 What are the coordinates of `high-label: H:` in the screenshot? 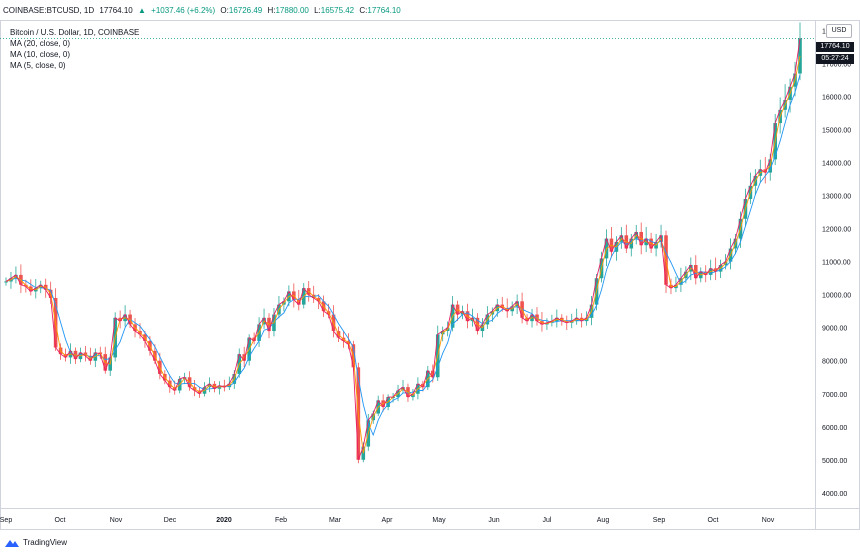 It's located at (271, 10).